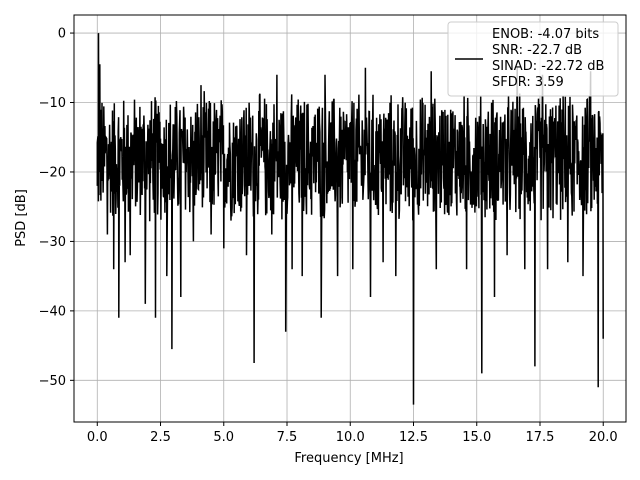 This screenshot has height=480, width=640. I want to click on legend-line-snr: SNR: -22.7 dB, so click(537, 50).